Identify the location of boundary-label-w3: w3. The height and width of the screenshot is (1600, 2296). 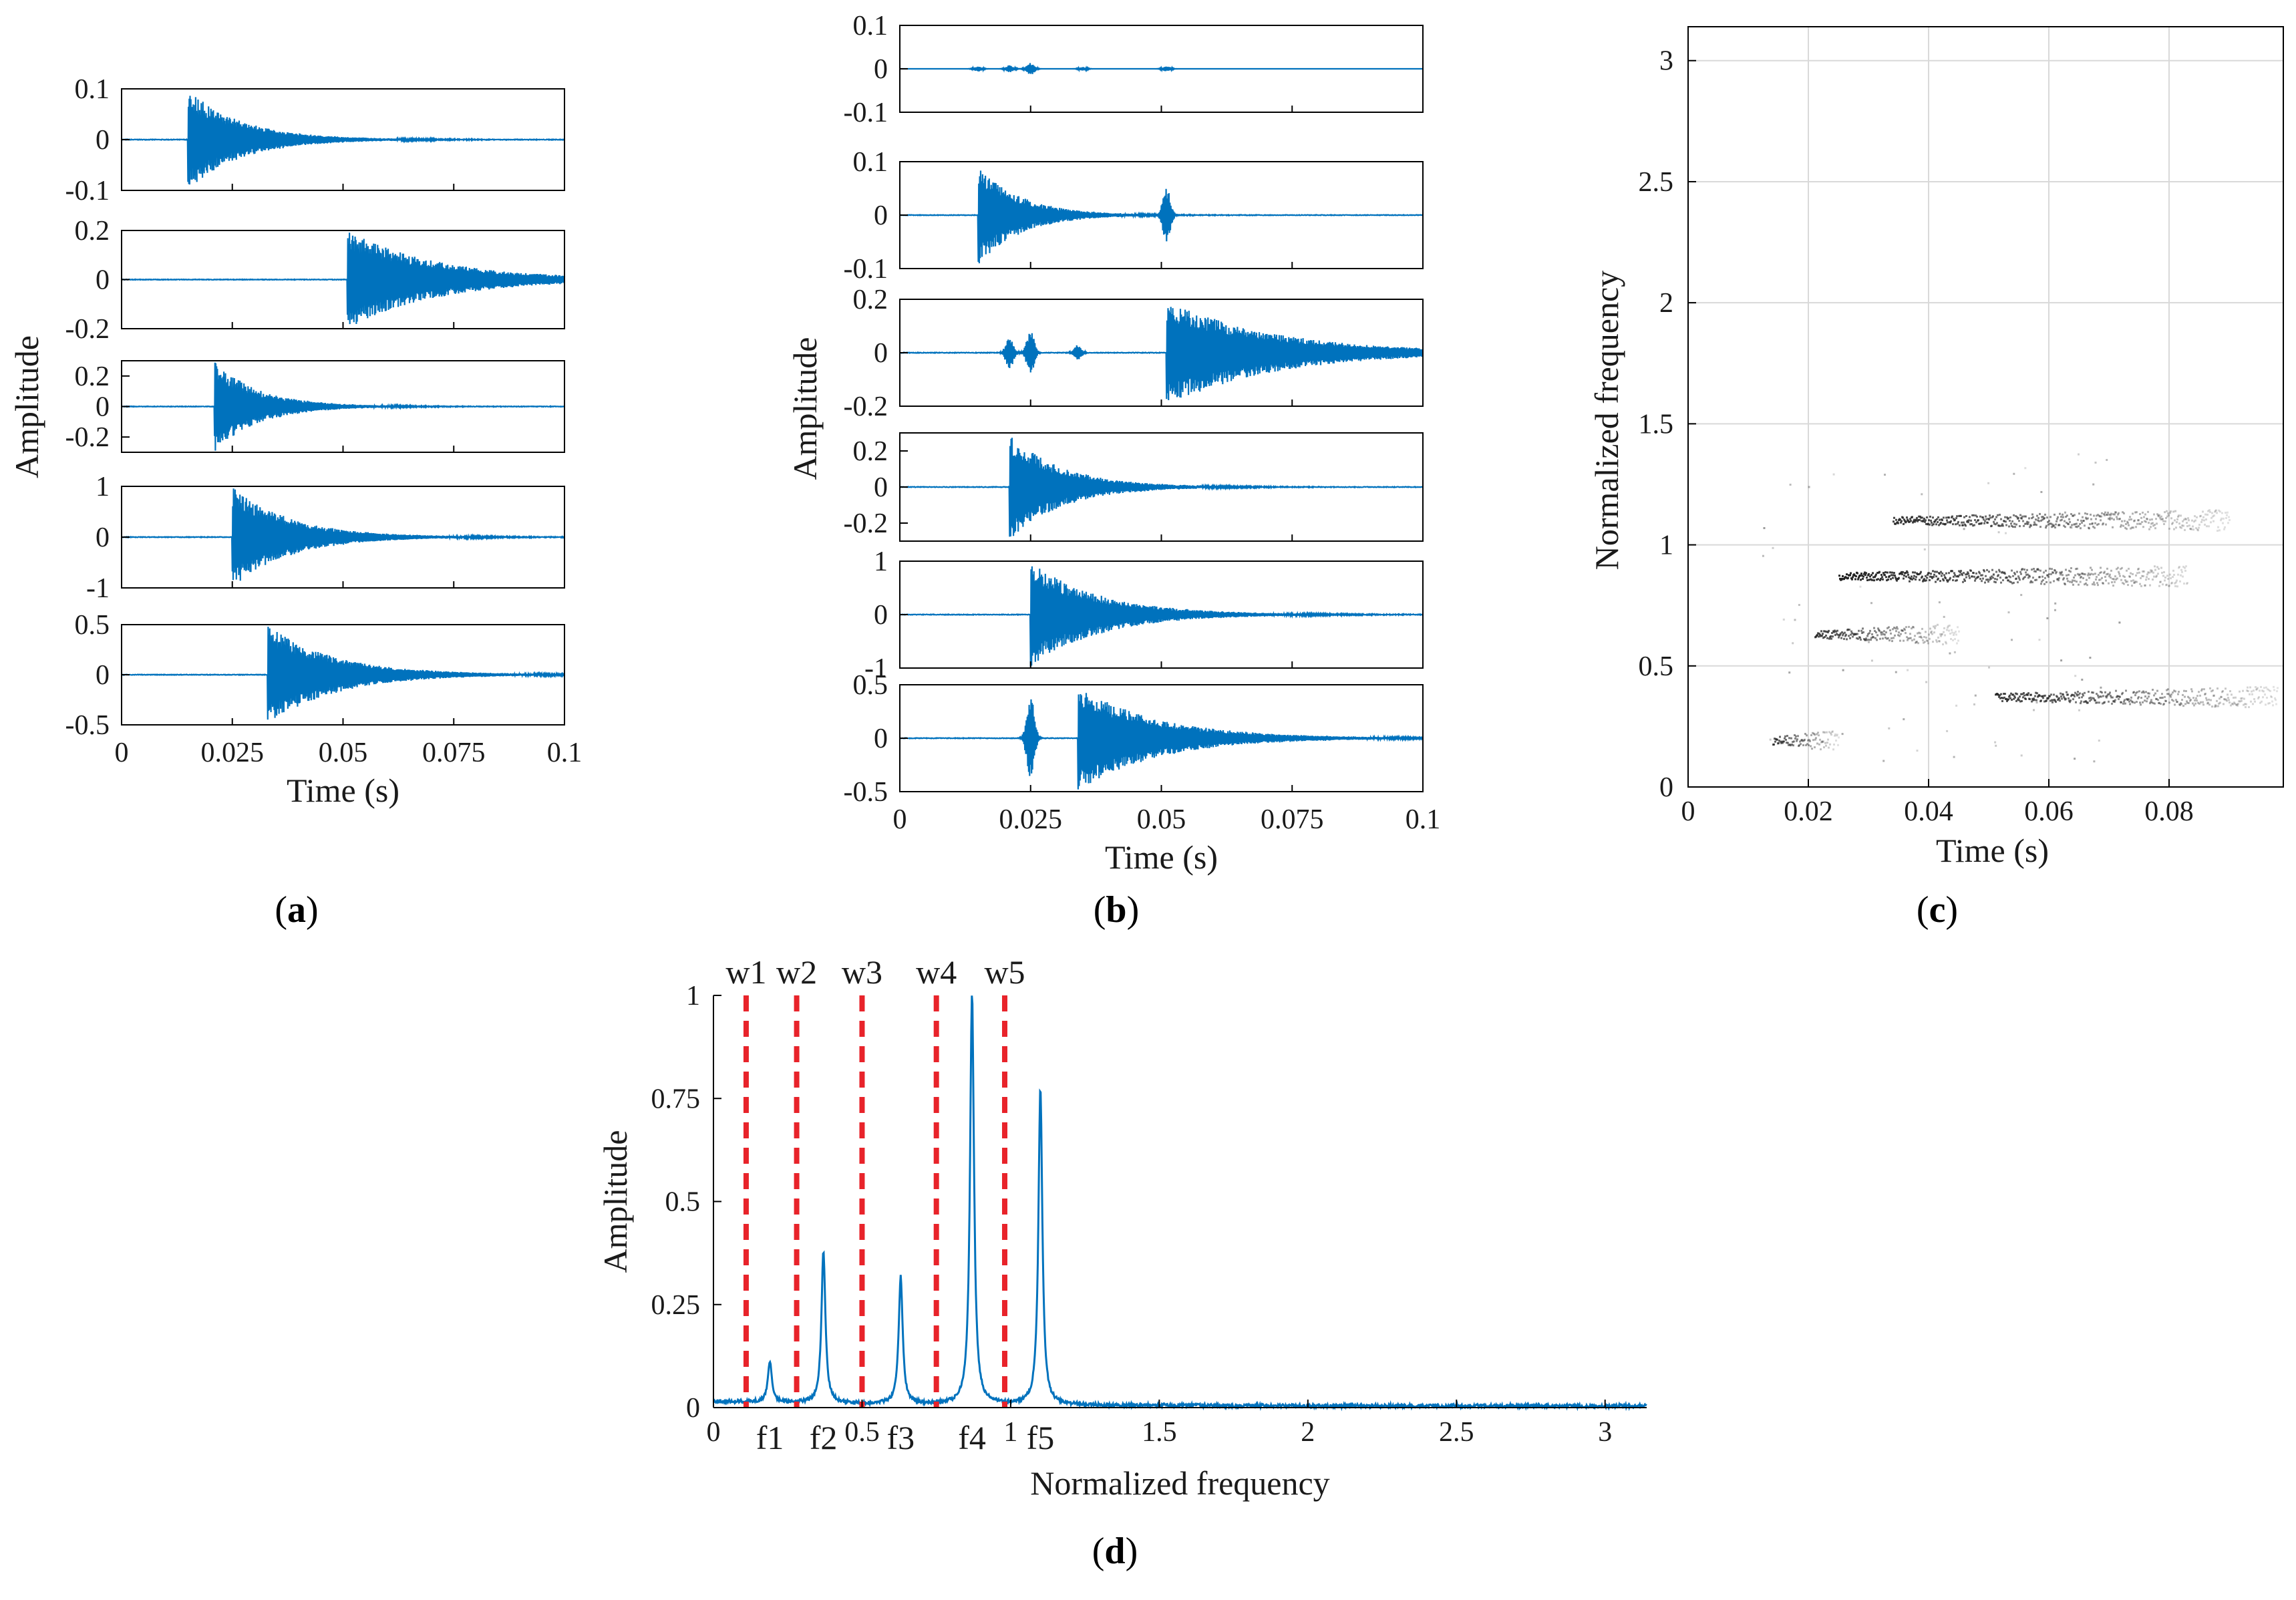
(862, 972).